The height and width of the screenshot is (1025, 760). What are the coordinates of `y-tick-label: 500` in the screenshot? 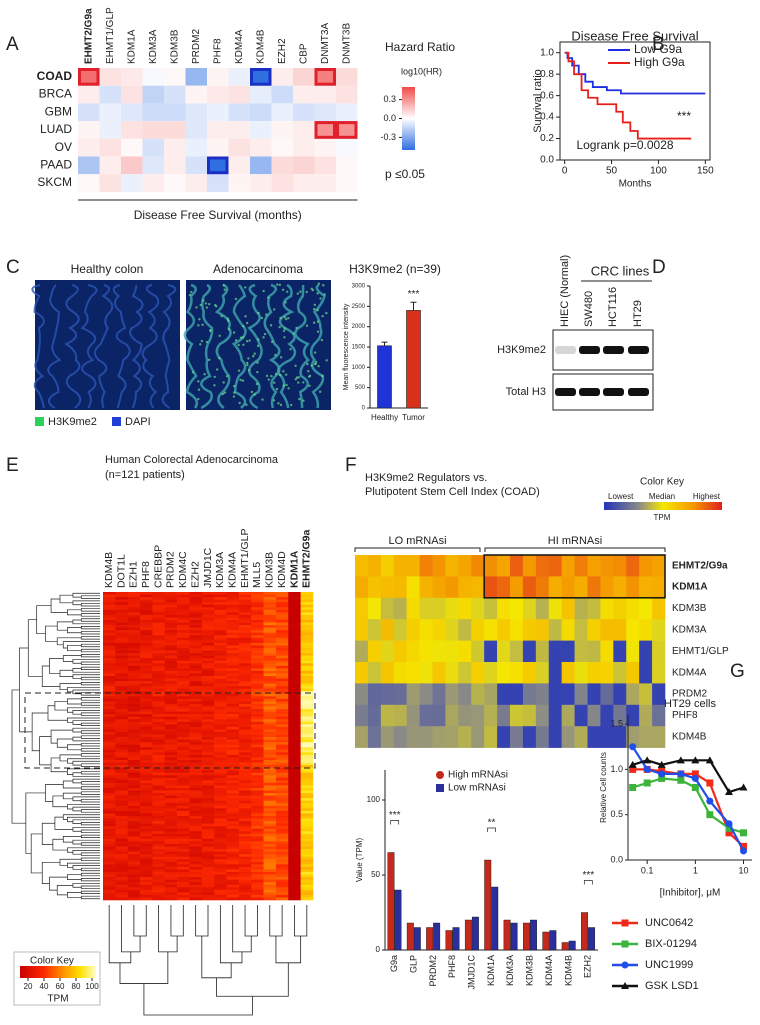 It's located at (360, 388).